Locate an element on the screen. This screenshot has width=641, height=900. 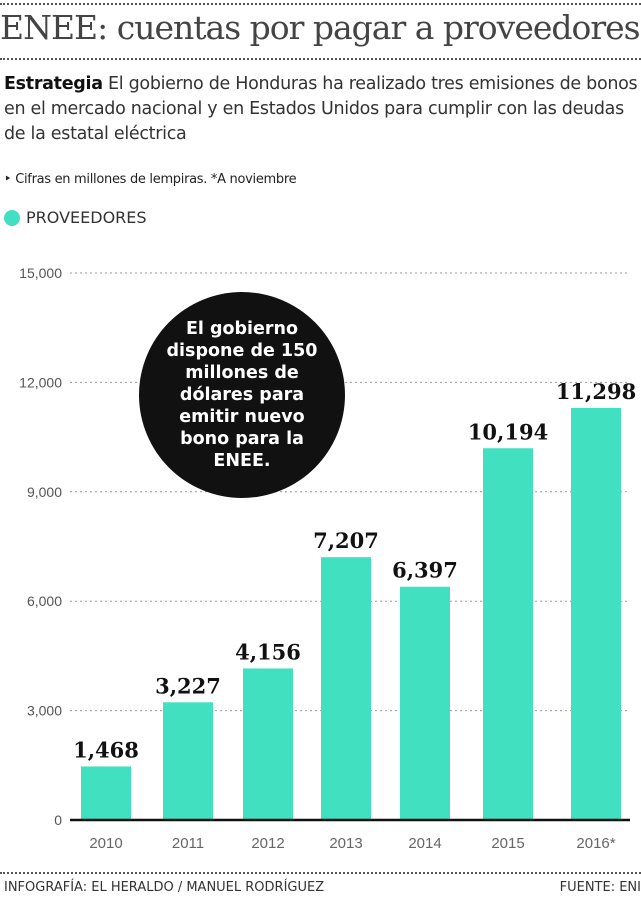
y-tick-label: 9,000 is located at coordinates (44, 492).